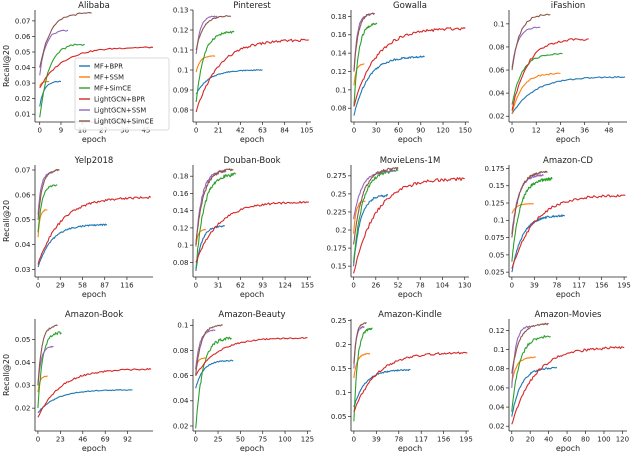  What do you see at coordinates (410, 161) in the screenshot?
I see `subplot-title: MovieLens-1M` at bounding box center [410, 161].